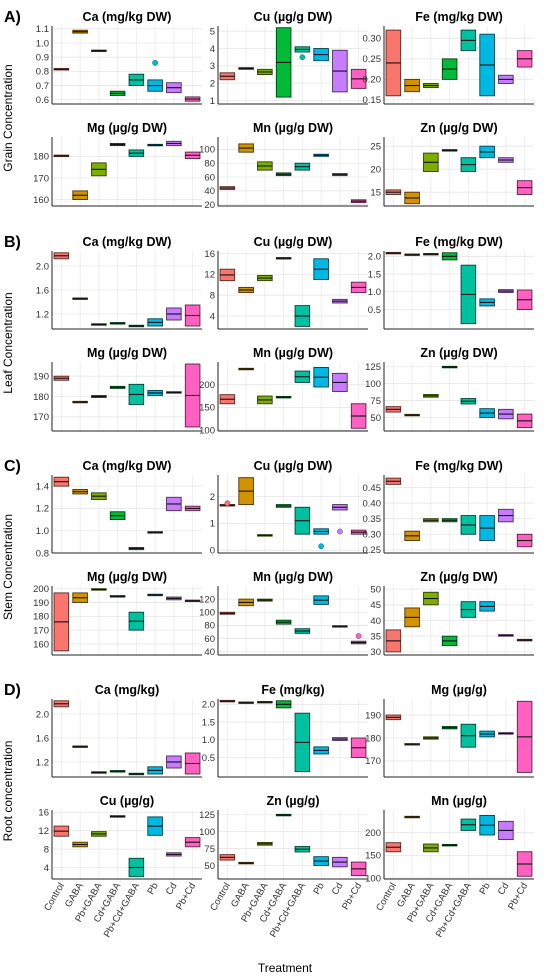 The height and width of the screenshot is (979, 550). What do you see at coordinates (212, 49) in the screenshot?
I see `y-tick-label: 4` at bounding box center [212, 49].